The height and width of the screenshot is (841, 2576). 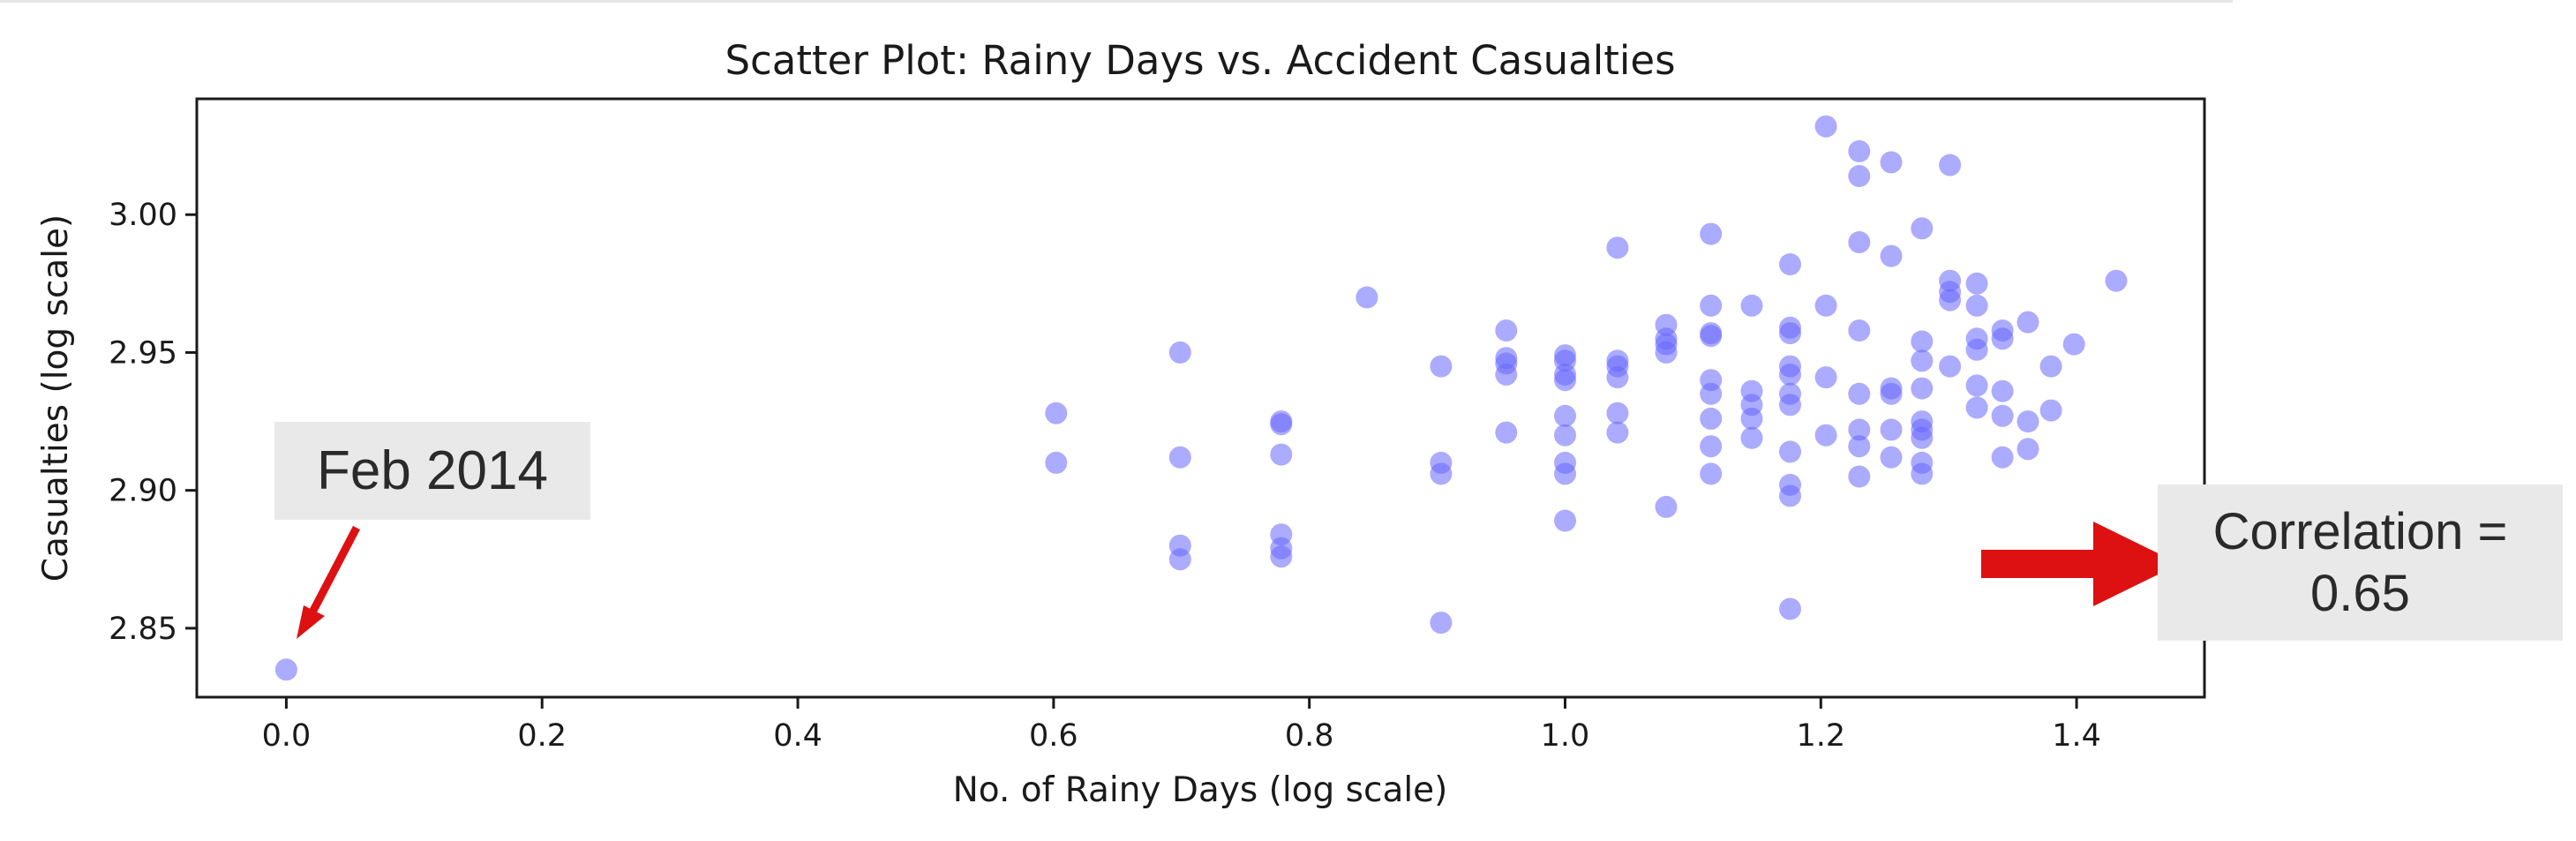 I want to click on correlation-value: 0.65, so click(x=2360, y=593).